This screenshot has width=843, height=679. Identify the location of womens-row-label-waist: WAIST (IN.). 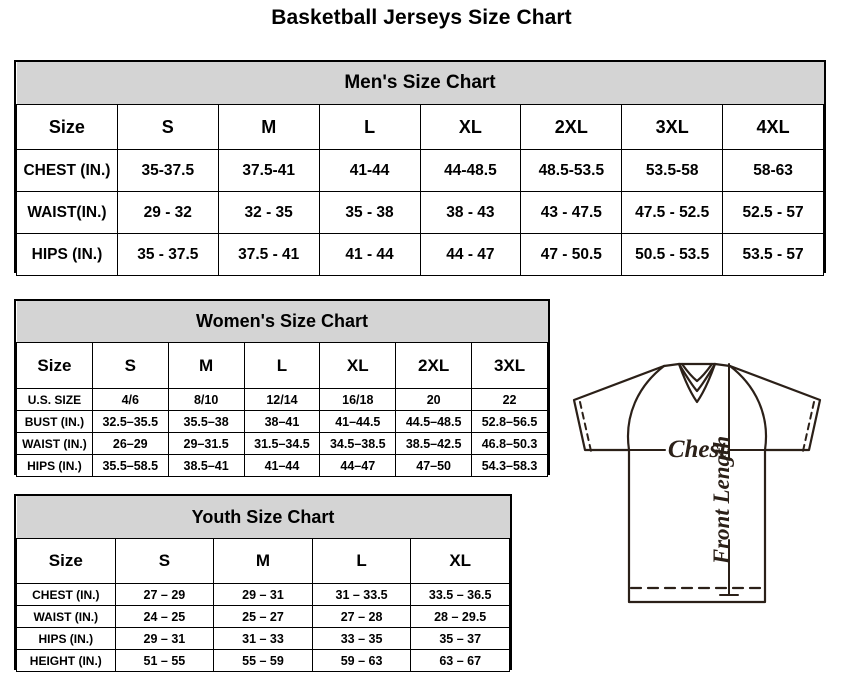
(54, 443).